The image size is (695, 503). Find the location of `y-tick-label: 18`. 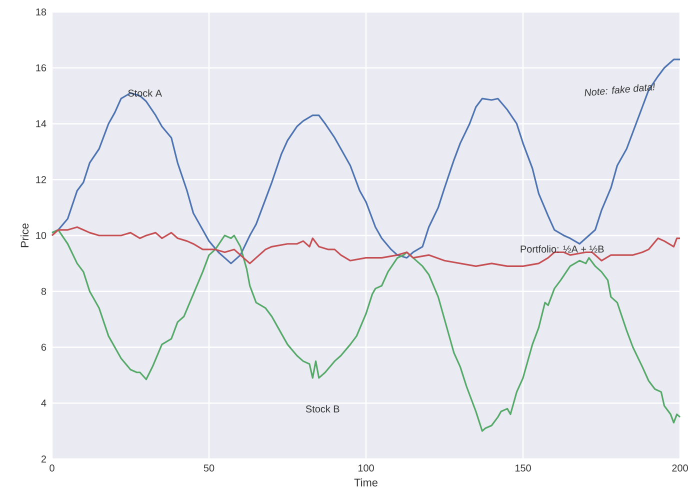

y-tick-label: 18 is located at coordinates (41, 12).